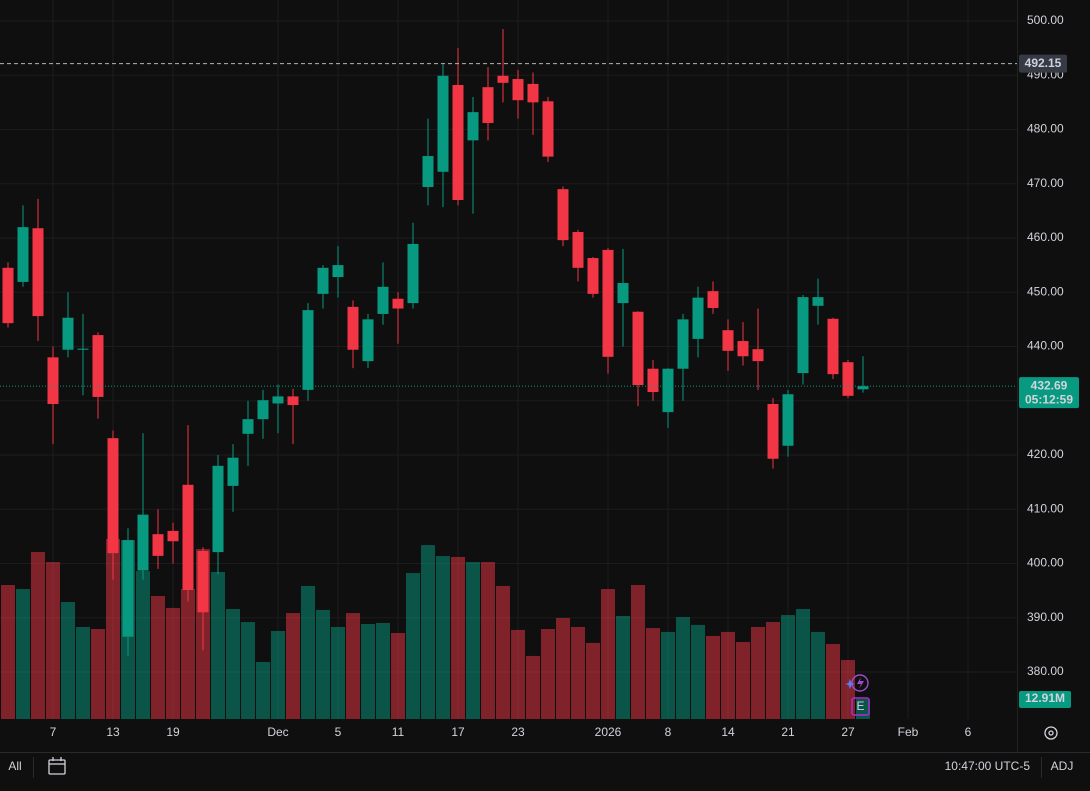  Describe the element at coordinates (848, 732) in the screenshot. I see `x-tick-label: 27` at that location.